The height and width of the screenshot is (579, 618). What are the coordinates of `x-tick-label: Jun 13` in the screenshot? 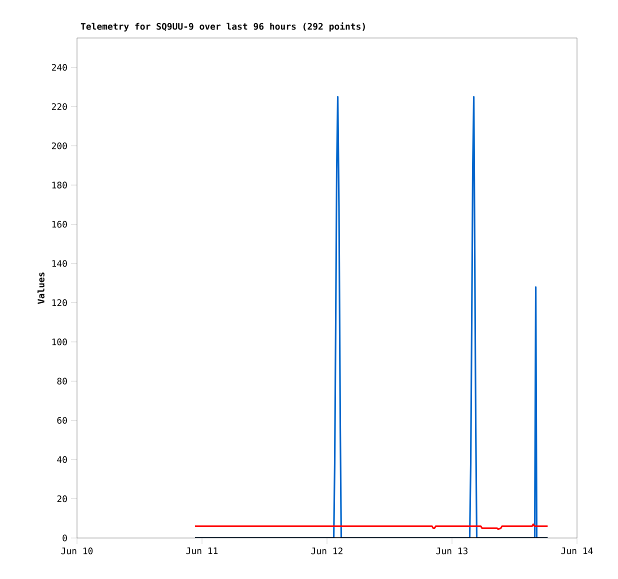 It's located at (452, 551).